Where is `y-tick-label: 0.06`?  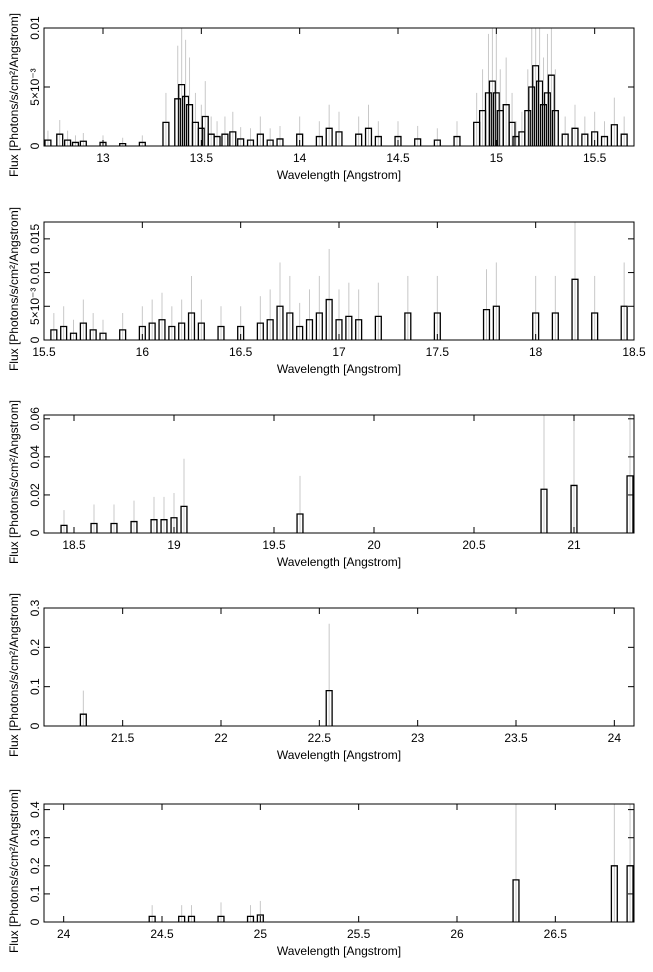
y-tick-label: 0.06 is located at coordinates (35, 419).